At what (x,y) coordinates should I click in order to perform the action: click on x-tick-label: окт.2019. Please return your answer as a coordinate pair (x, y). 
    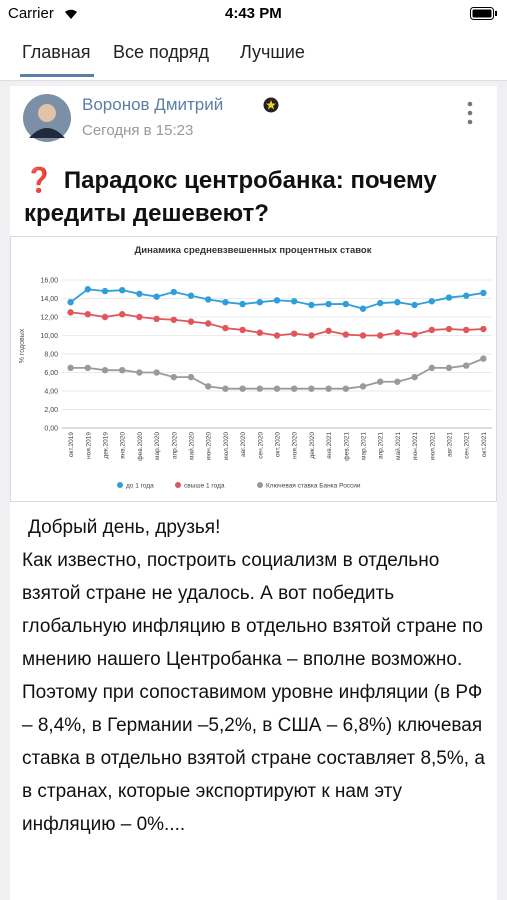
    Looking at the image, I should click on (71, 444).